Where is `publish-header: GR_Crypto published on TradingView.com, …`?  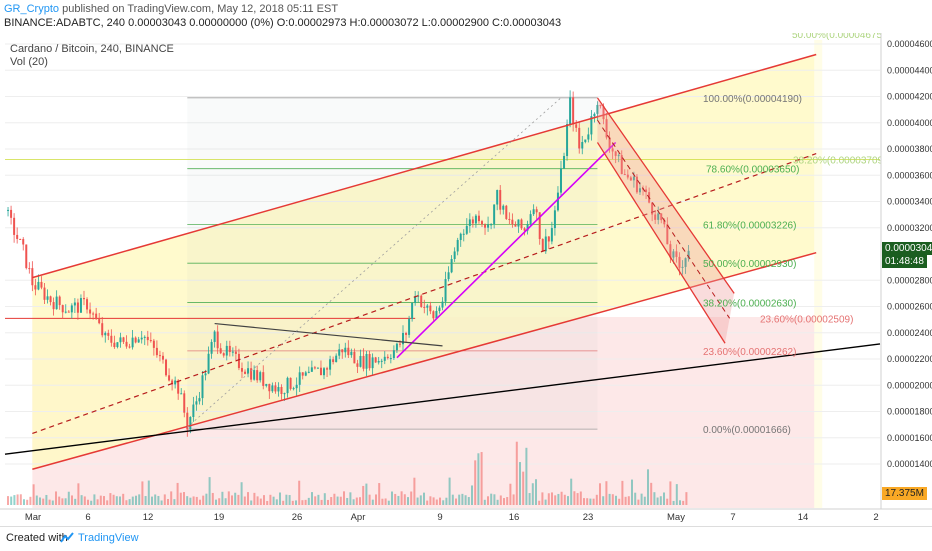 publish-header: GR_Crypto published on TradingView.com, … is located at coordinates (171, 9).